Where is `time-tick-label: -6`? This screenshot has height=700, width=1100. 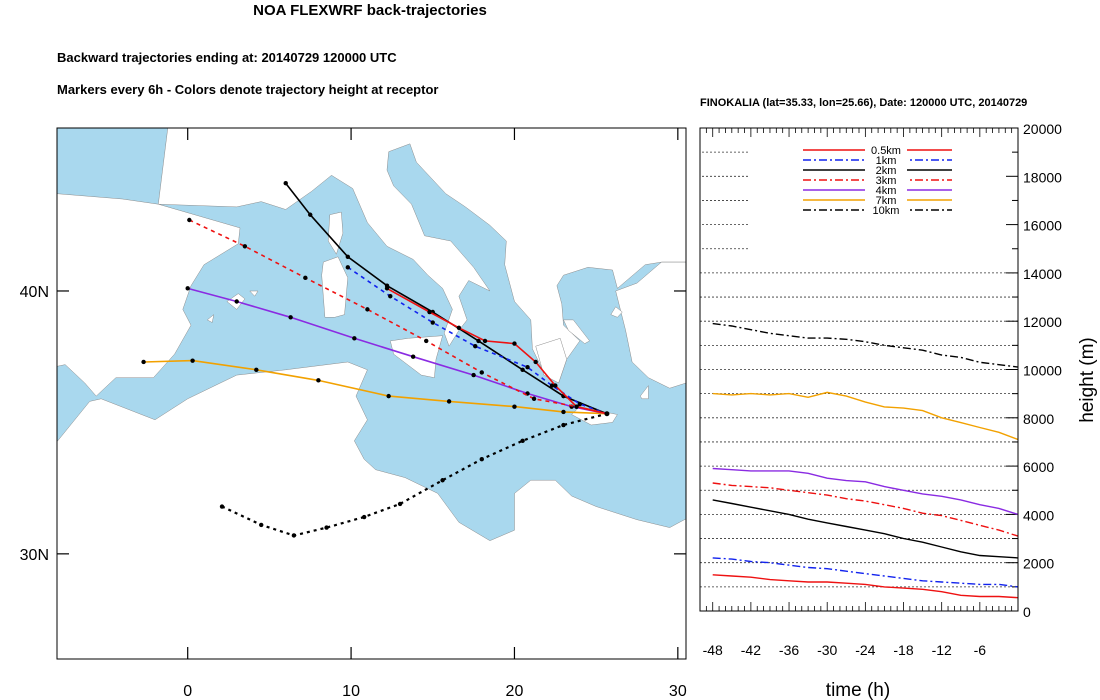
time-tick-label: -6 is located at coordinates (980, 650).